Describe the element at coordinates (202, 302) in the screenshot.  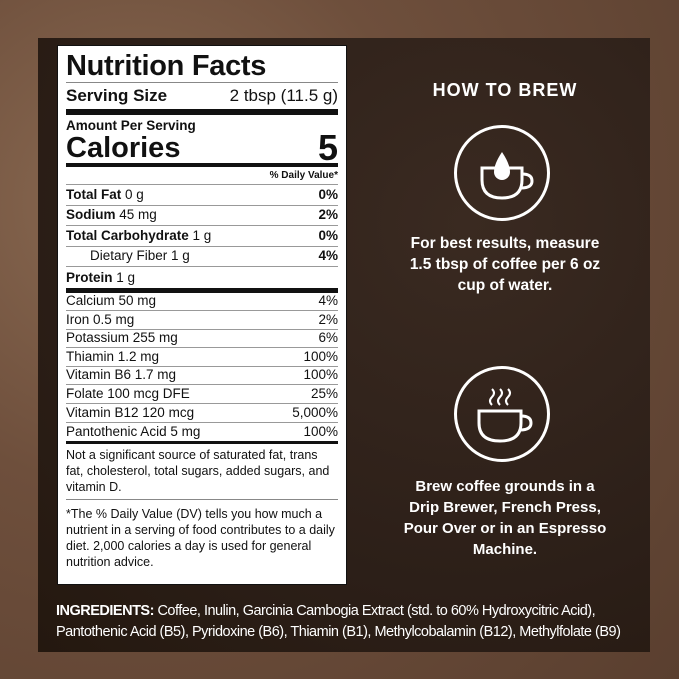
I see `micronutrient-row: Calcium 50 mg 4%` at that location.